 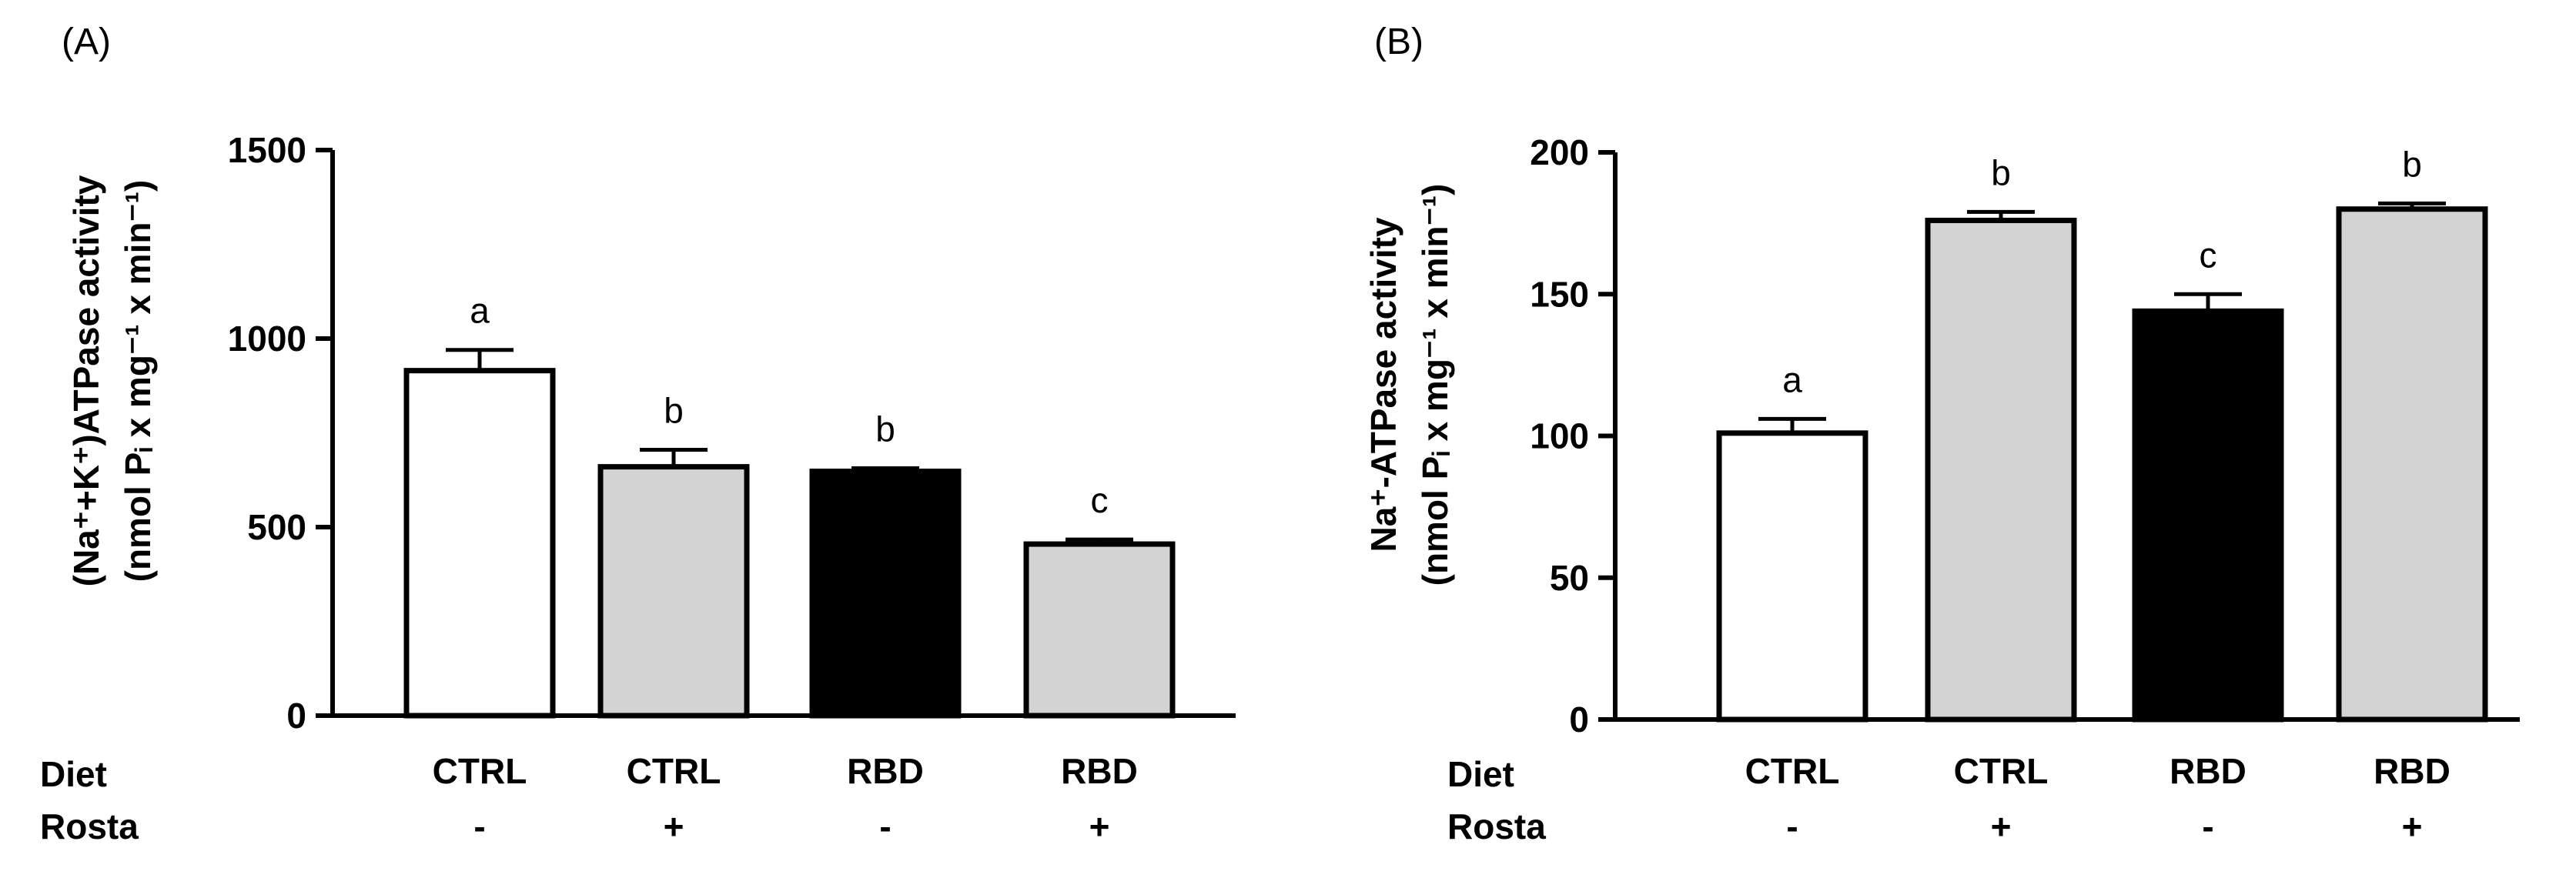 What do you see at coordinates (87, 42) in the screenshot?
I see `panel-label-a: (A)` at bounding box center [87, 42].